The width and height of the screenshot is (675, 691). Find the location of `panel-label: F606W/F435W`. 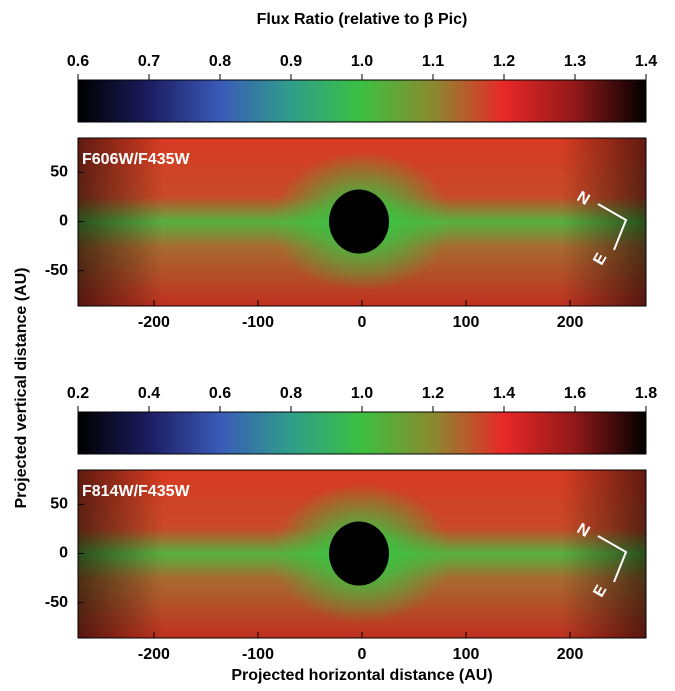

panel-label: F606W/F435W is located at coordinates (136, 159).